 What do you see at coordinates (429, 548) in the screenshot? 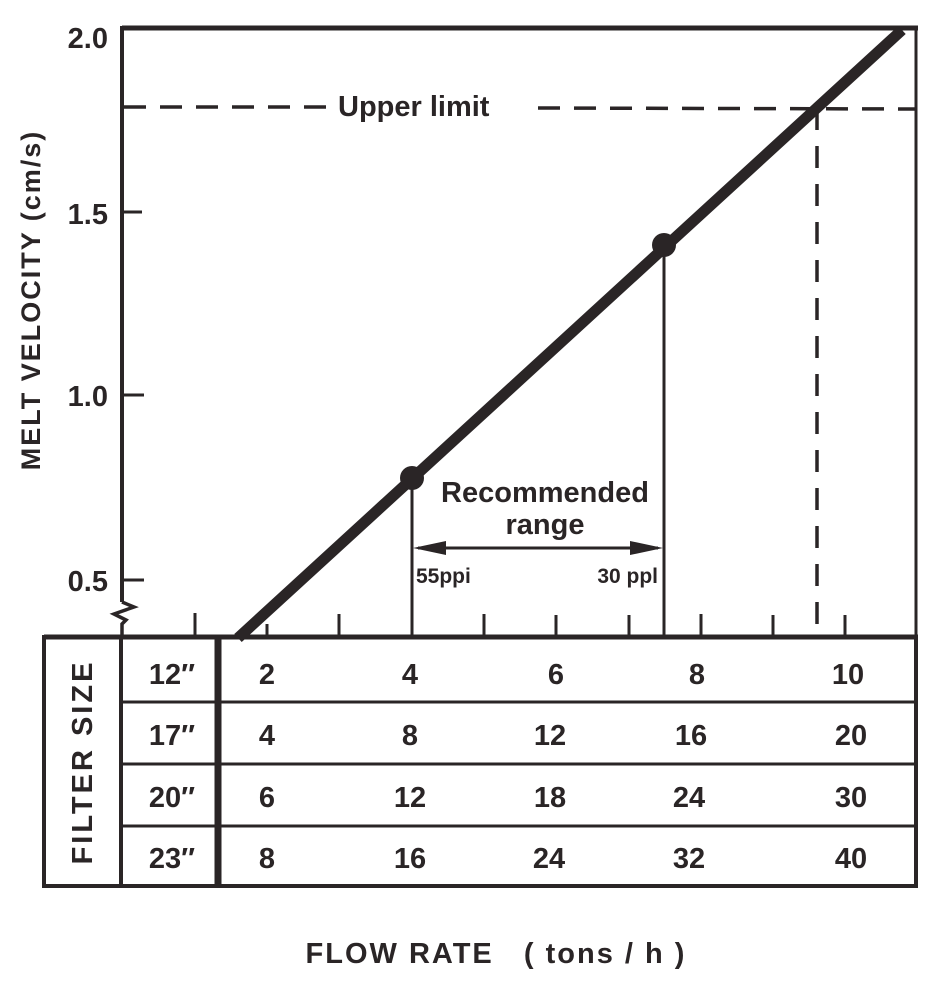
I see `arrow-left-icon` at bounding box center [429, 548].